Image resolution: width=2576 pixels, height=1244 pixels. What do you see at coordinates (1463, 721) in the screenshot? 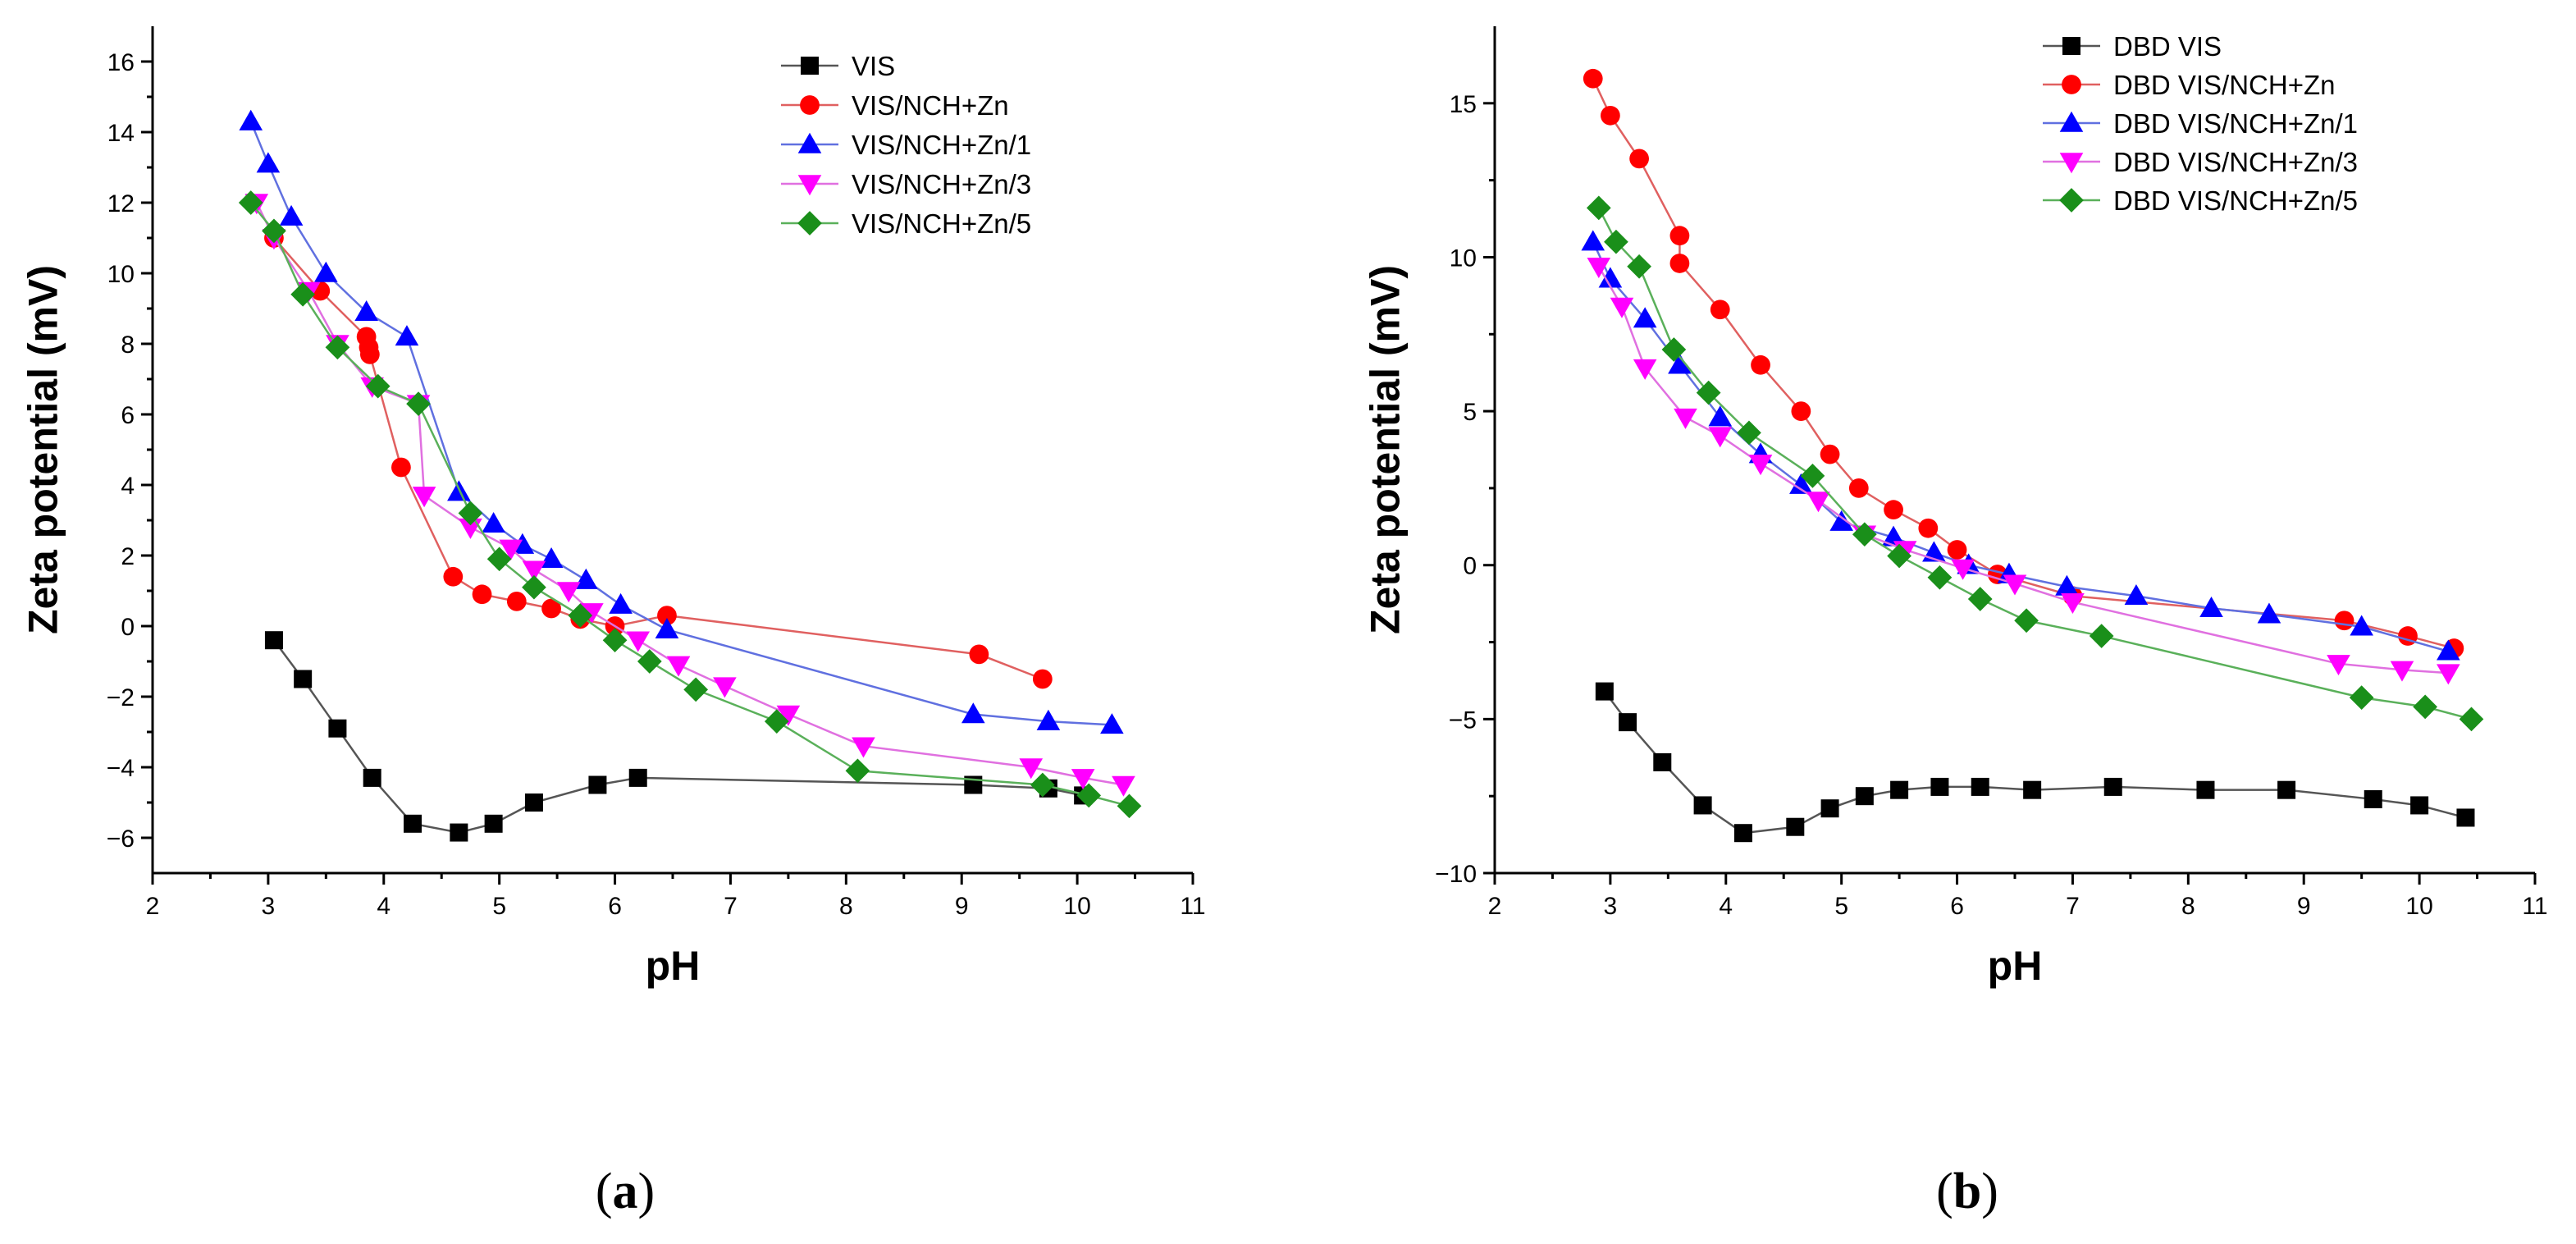
I see `y-tick-label-b--5: −5` at bounding box center [1463, 721].